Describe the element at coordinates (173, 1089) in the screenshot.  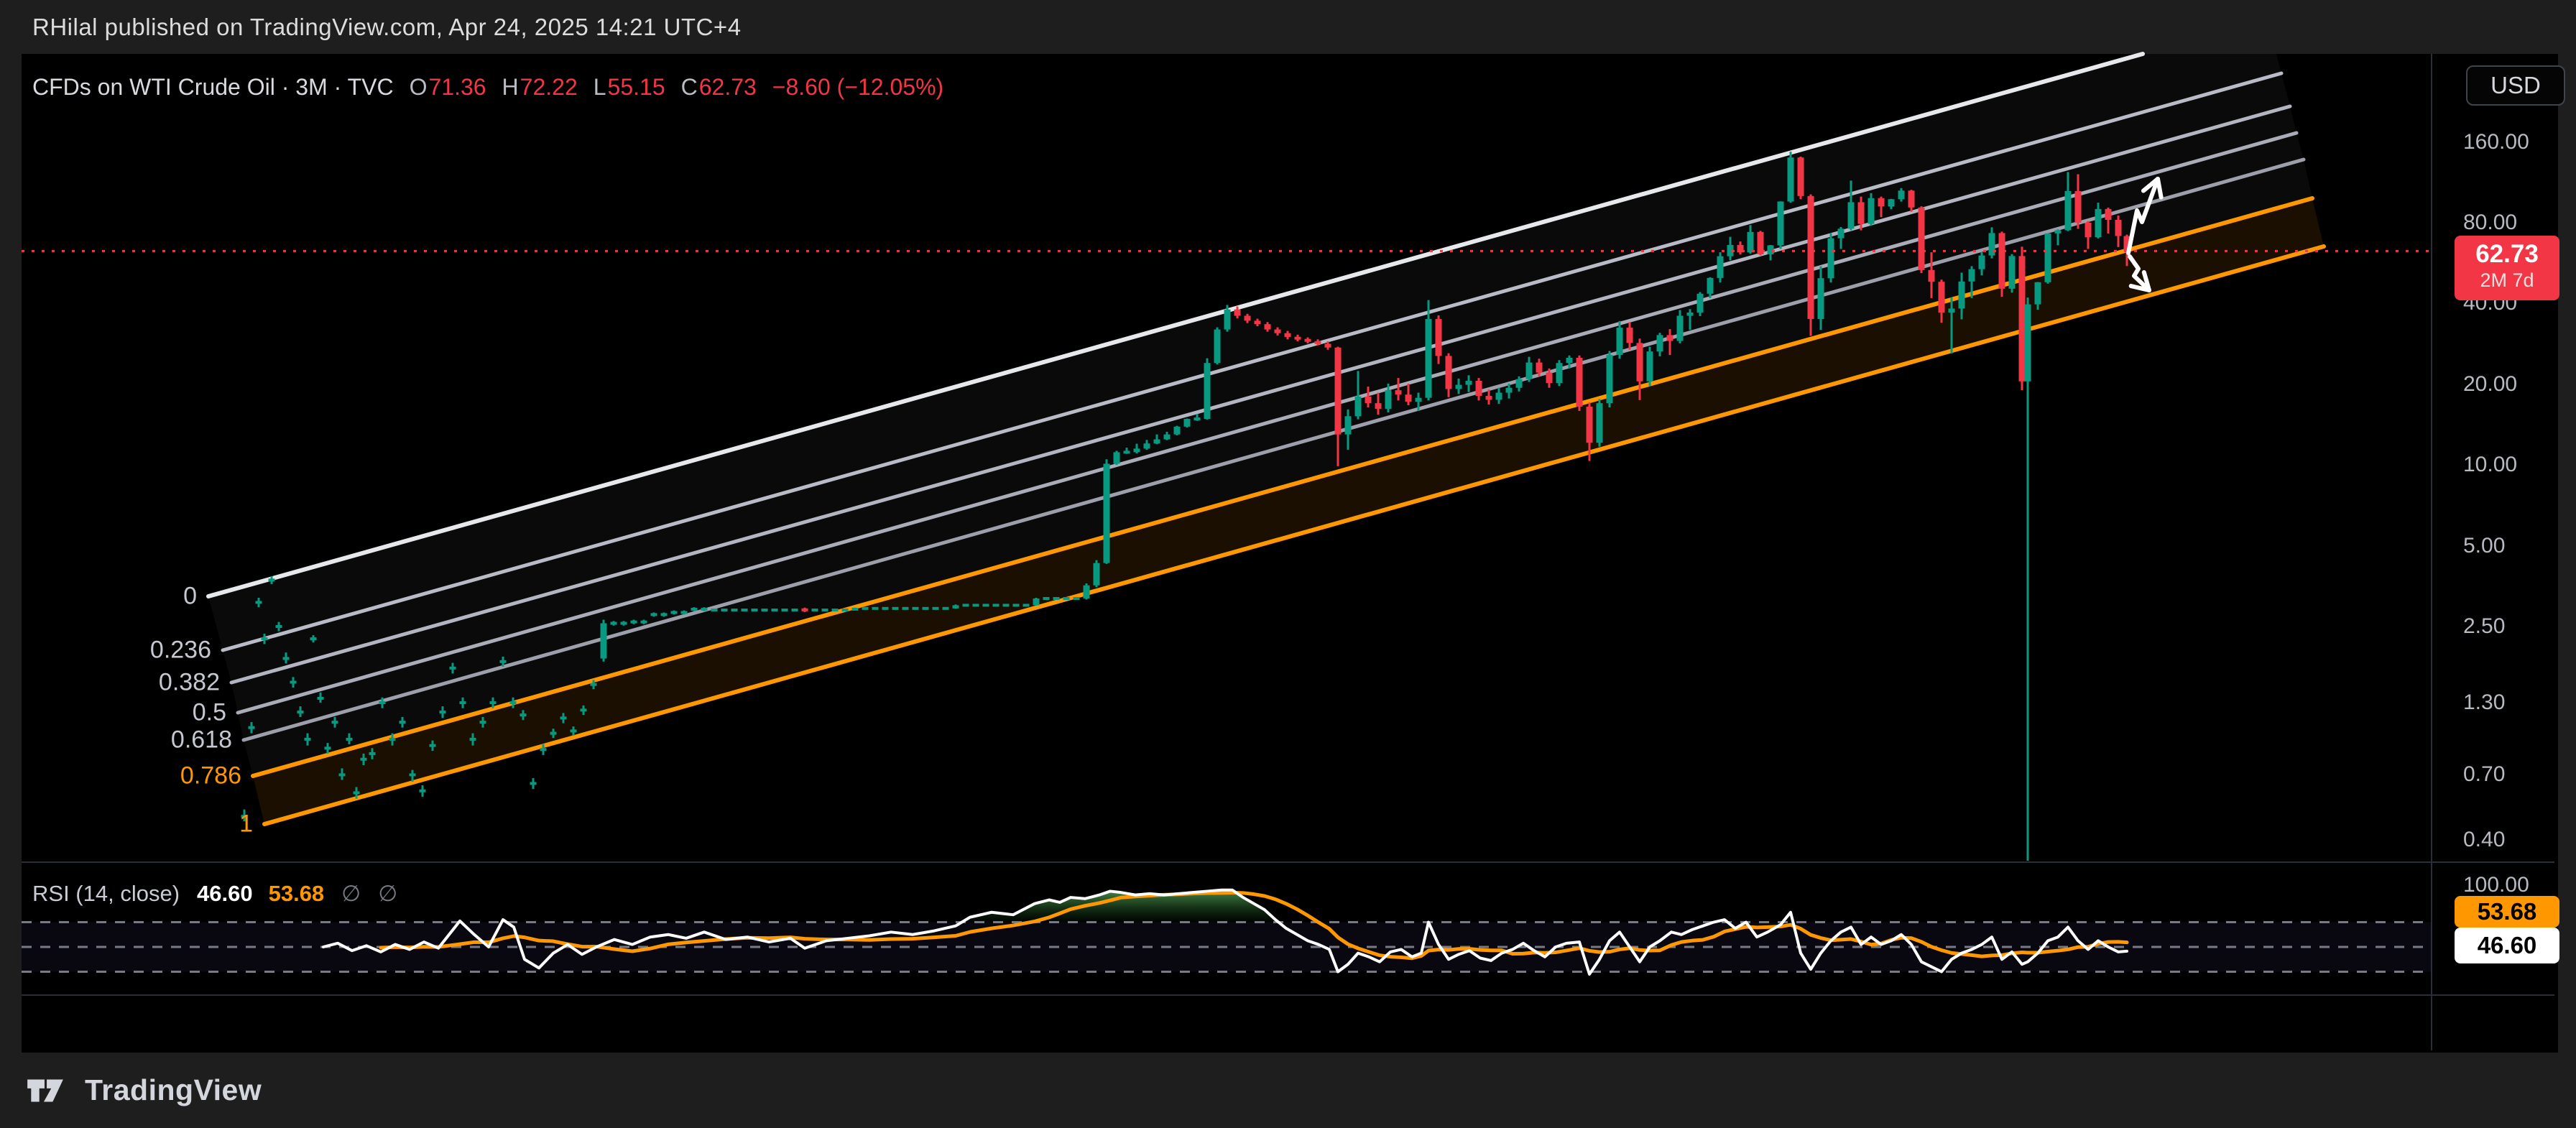
I see `tradingview-wordmark: TradingView` at that location.